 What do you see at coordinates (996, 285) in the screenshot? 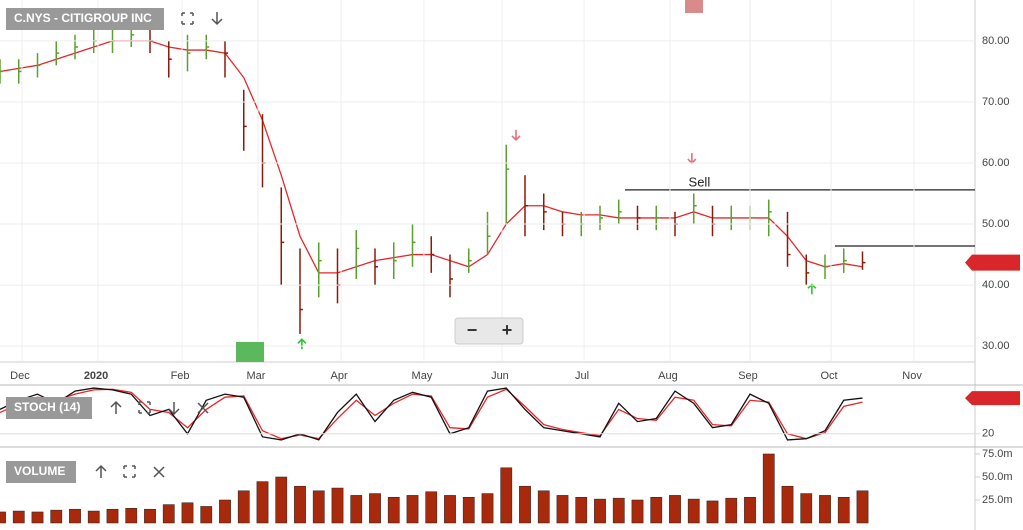
I see `y-tick-label: 40.00` at bounding box center [996, 285].